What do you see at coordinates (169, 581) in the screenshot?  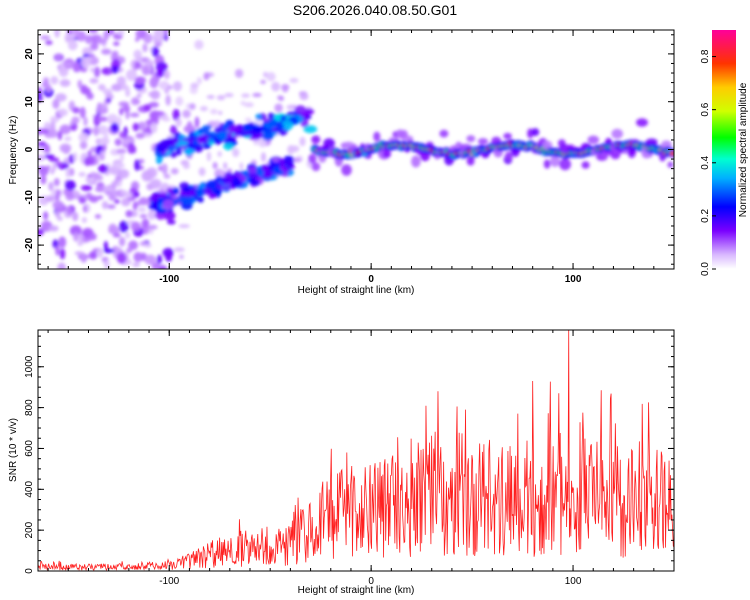 I see `x-tick-label: -100` at bounding box center [169, 581].